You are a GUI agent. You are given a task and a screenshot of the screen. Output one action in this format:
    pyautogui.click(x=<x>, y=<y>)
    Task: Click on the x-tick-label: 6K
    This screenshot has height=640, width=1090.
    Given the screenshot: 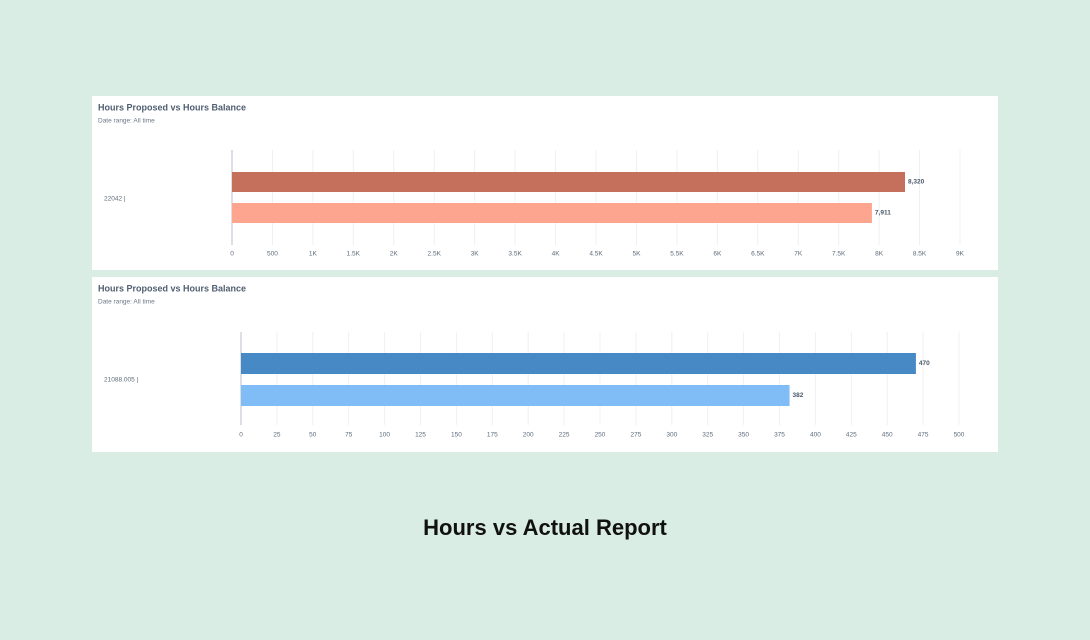 What is the action you would take?
    pyautogui.click(x=717, y=254)
    